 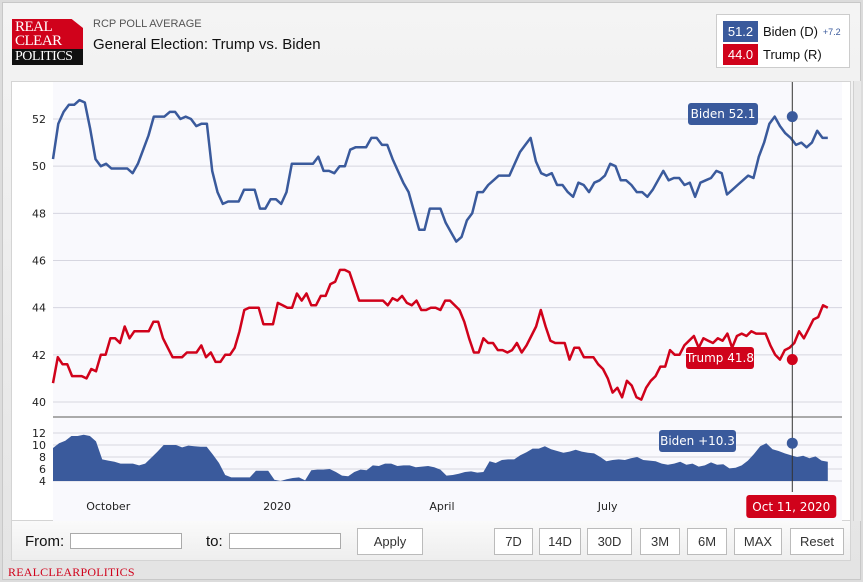 What do you see at coordinates (707, 541) in the screenshot?
I see `range-6m-button: 6M` at bounding box center [707, 541].